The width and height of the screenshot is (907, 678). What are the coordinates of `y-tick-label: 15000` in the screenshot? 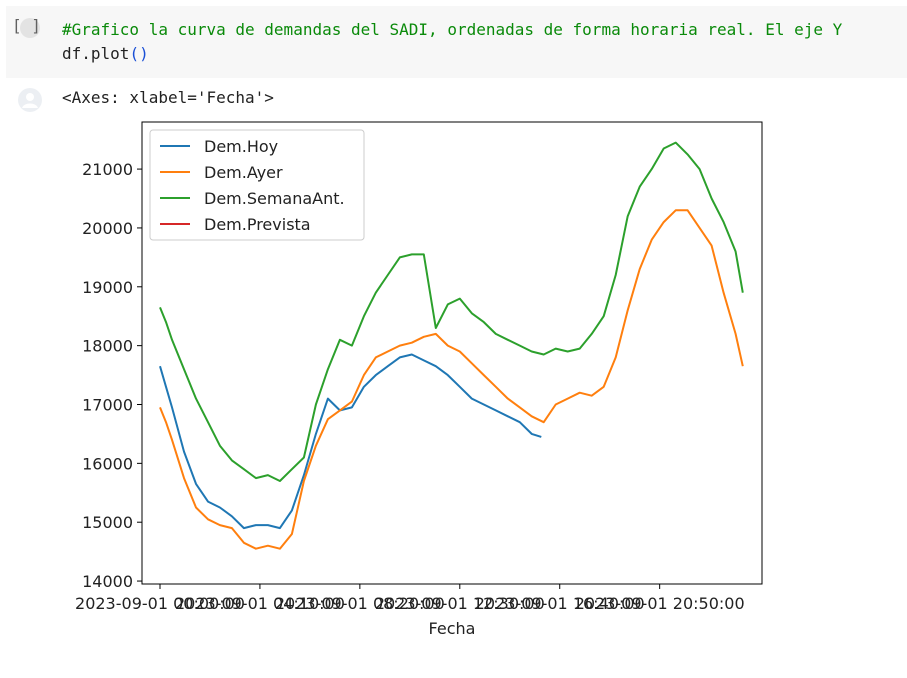 It's located at (107, 522).